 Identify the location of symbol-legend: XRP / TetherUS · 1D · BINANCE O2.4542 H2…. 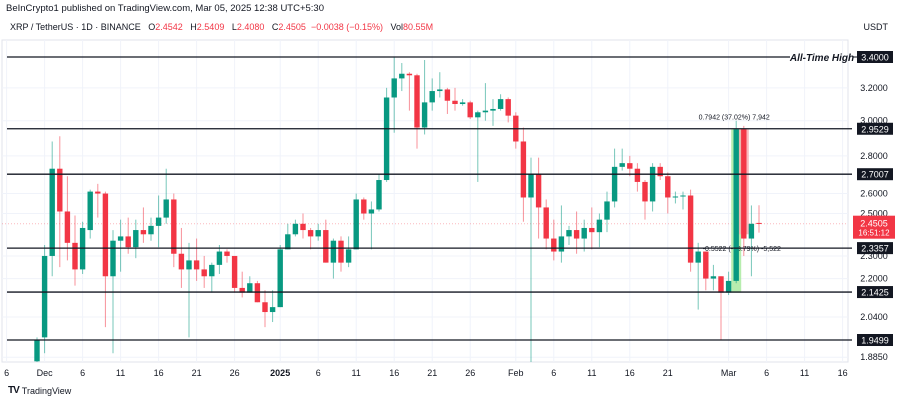
(221, 27).